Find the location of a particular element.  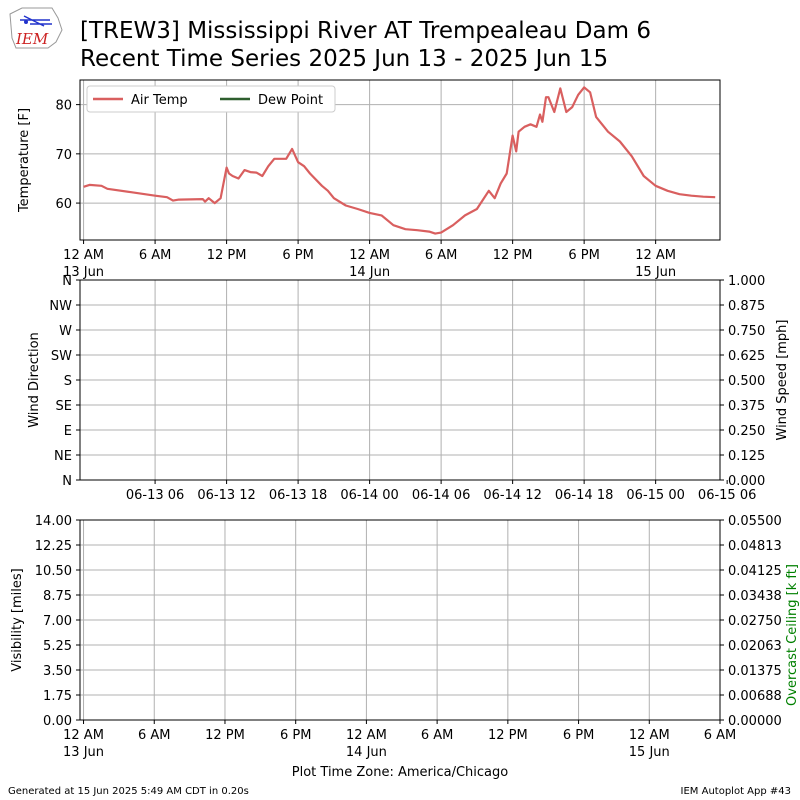

temp-y-tick-label: 70 is located at coordinates (63, 155).